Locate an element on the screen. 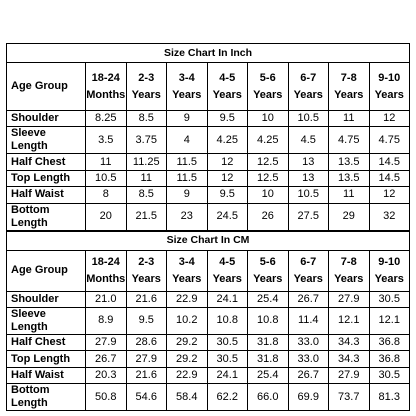  measurement: 23 is located at coordinates (187, 216).